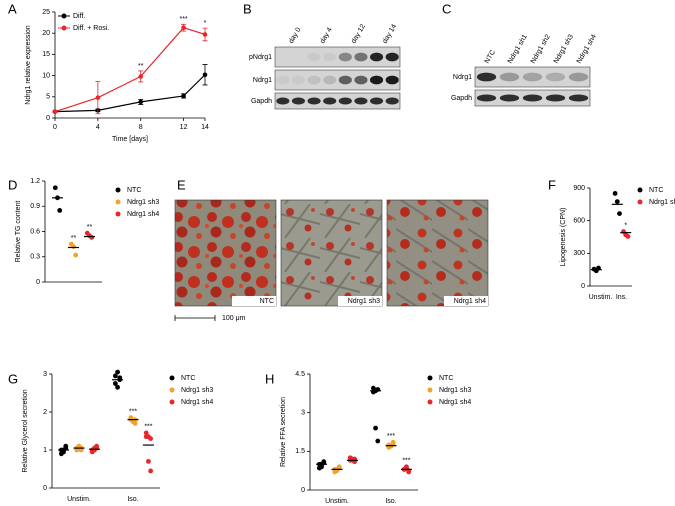 The image size is (675, 506). Describe the element at coordinates (261, 101) in the screenshot. I see `blot-row-label: Gapdh` at that location.